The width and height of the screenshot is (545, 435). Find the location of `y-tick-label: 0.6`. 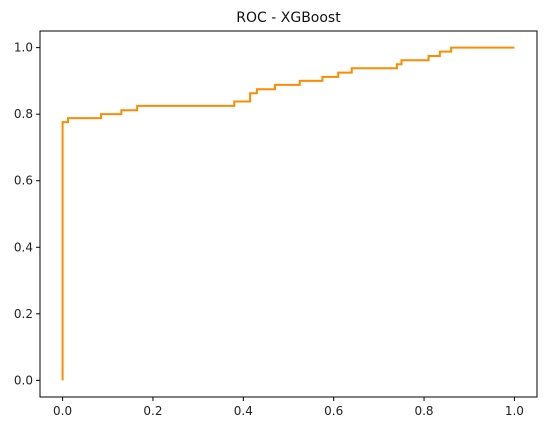

y-tick-label: 0.6 is located at coordinates (23, 181).